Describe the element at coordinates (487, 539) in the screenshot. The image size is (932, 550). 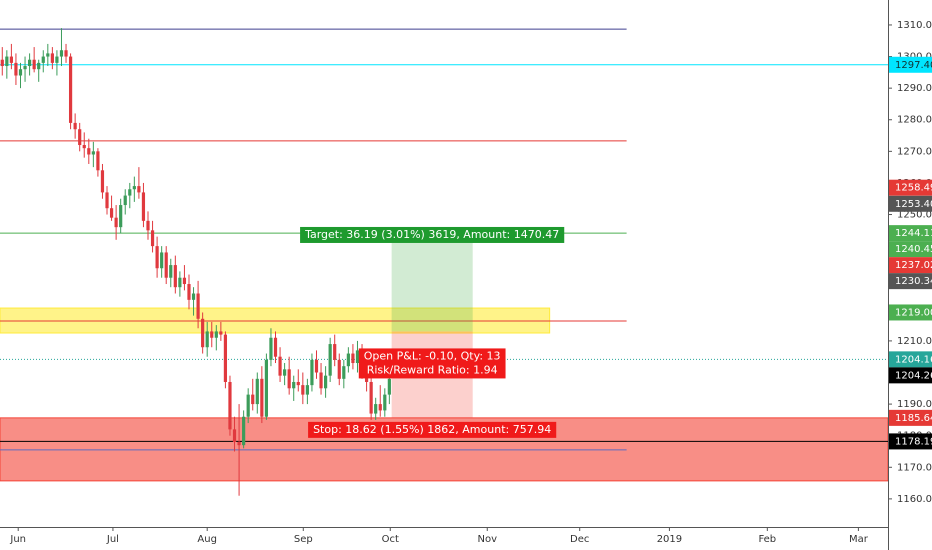
I see `x-tick-label: Nov` at that location.